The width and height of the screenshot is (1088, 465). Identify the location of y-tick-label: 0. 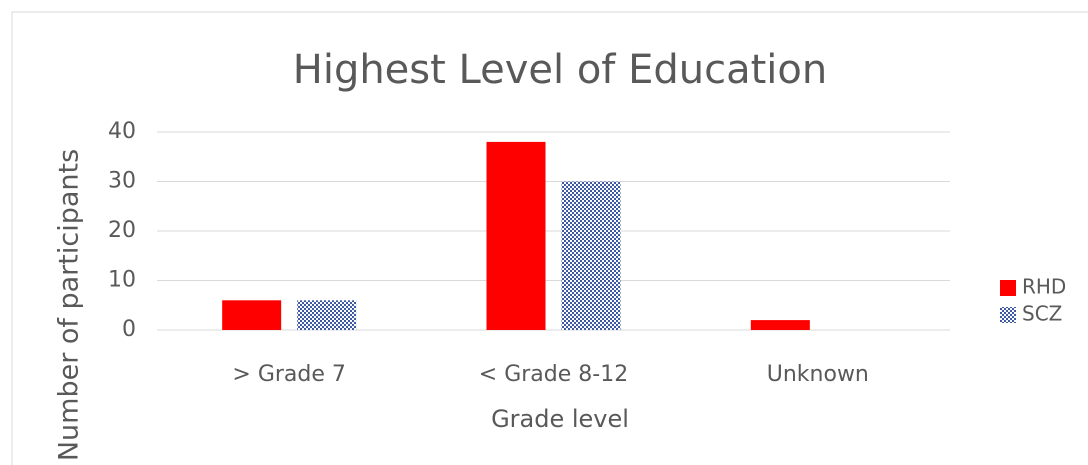
(129, 329).